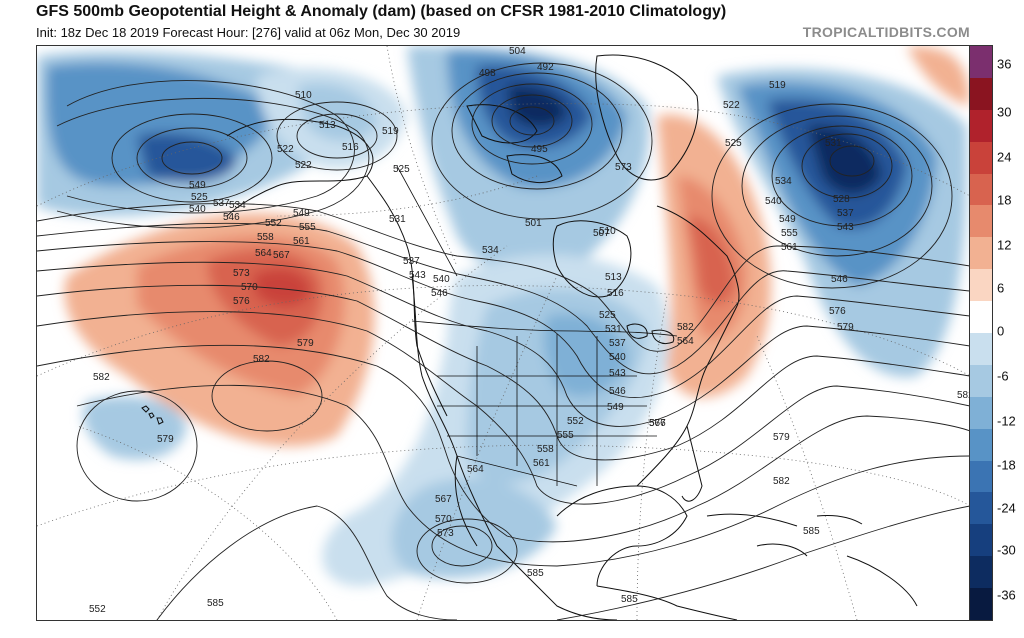 The image size is (1024, 638). I want to click on colorbar-label: 6, so click(1001, 288).